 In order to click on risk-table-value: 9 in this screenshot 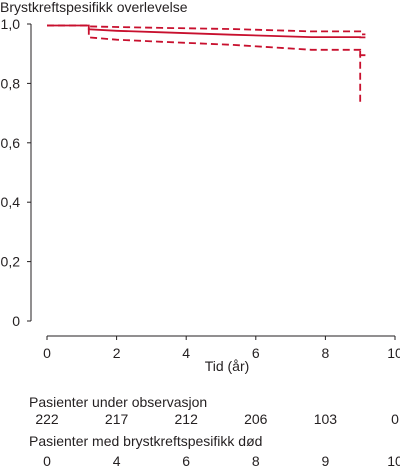, I will do `click(326, 460)`.